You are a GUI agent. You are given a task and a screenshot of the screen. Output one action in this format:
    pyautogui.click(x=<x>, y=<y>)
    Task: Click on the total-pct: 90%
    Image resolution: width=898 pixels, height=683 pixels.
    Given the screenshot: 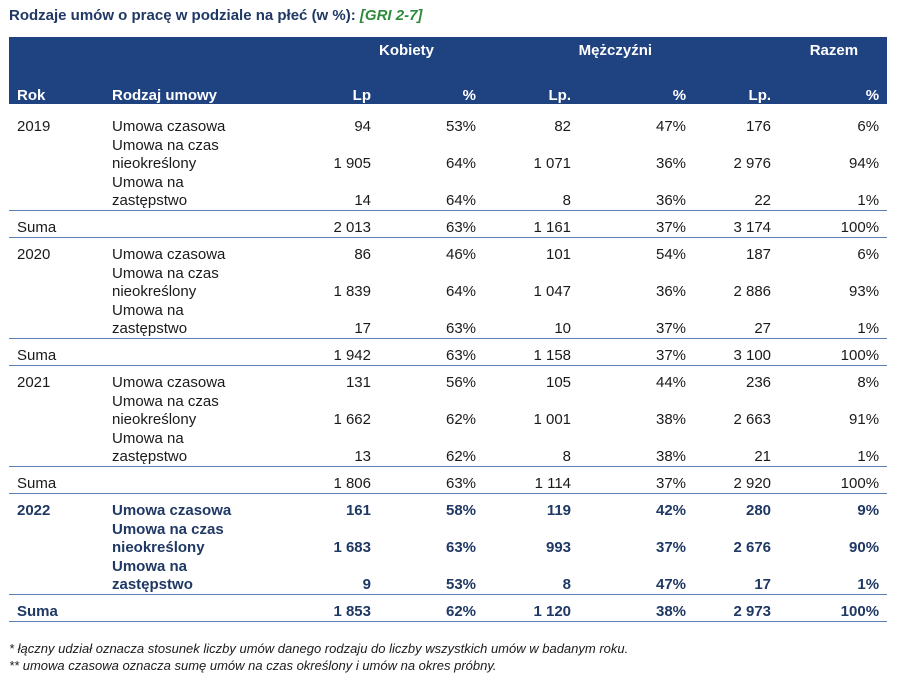 What is the action you would take?
    pyautogui.click(x=864, y=547)
    